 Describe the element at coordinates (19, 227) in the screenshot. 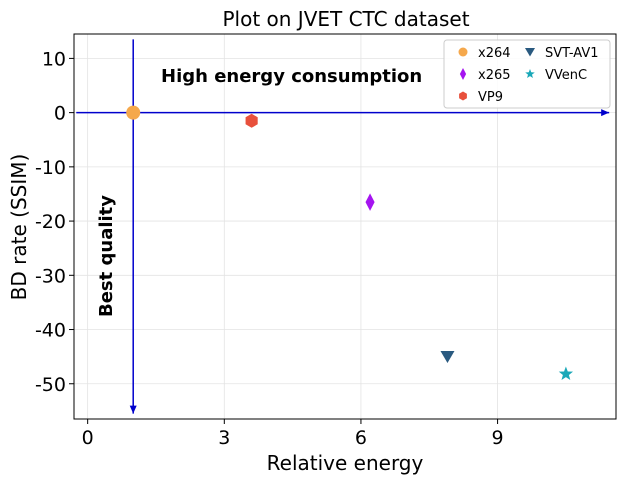

I see `y-axis-label: BD rate (SSIM)` at that location.